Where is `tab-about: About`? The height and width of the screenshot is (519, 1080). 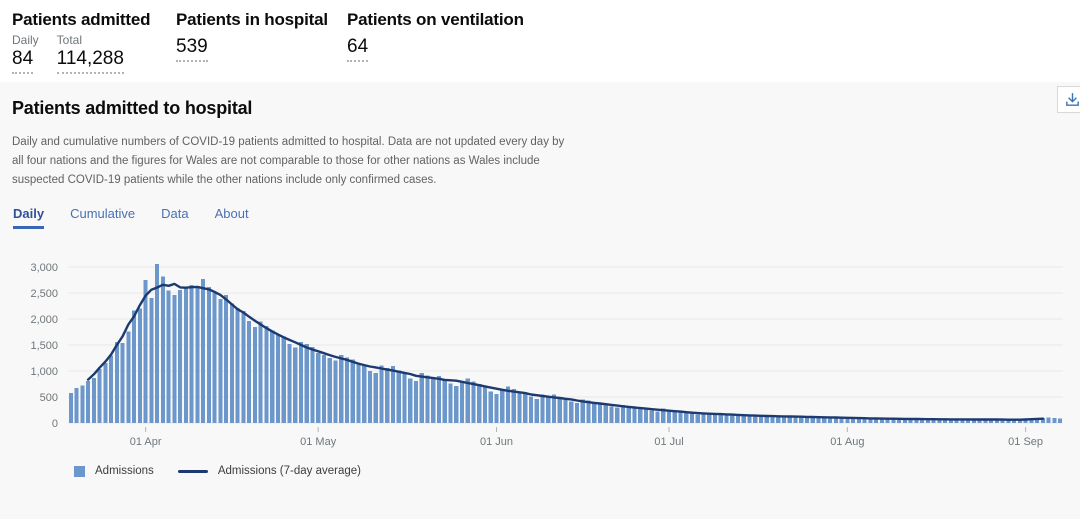 tab-about: About is located at coordinates (231, 213).